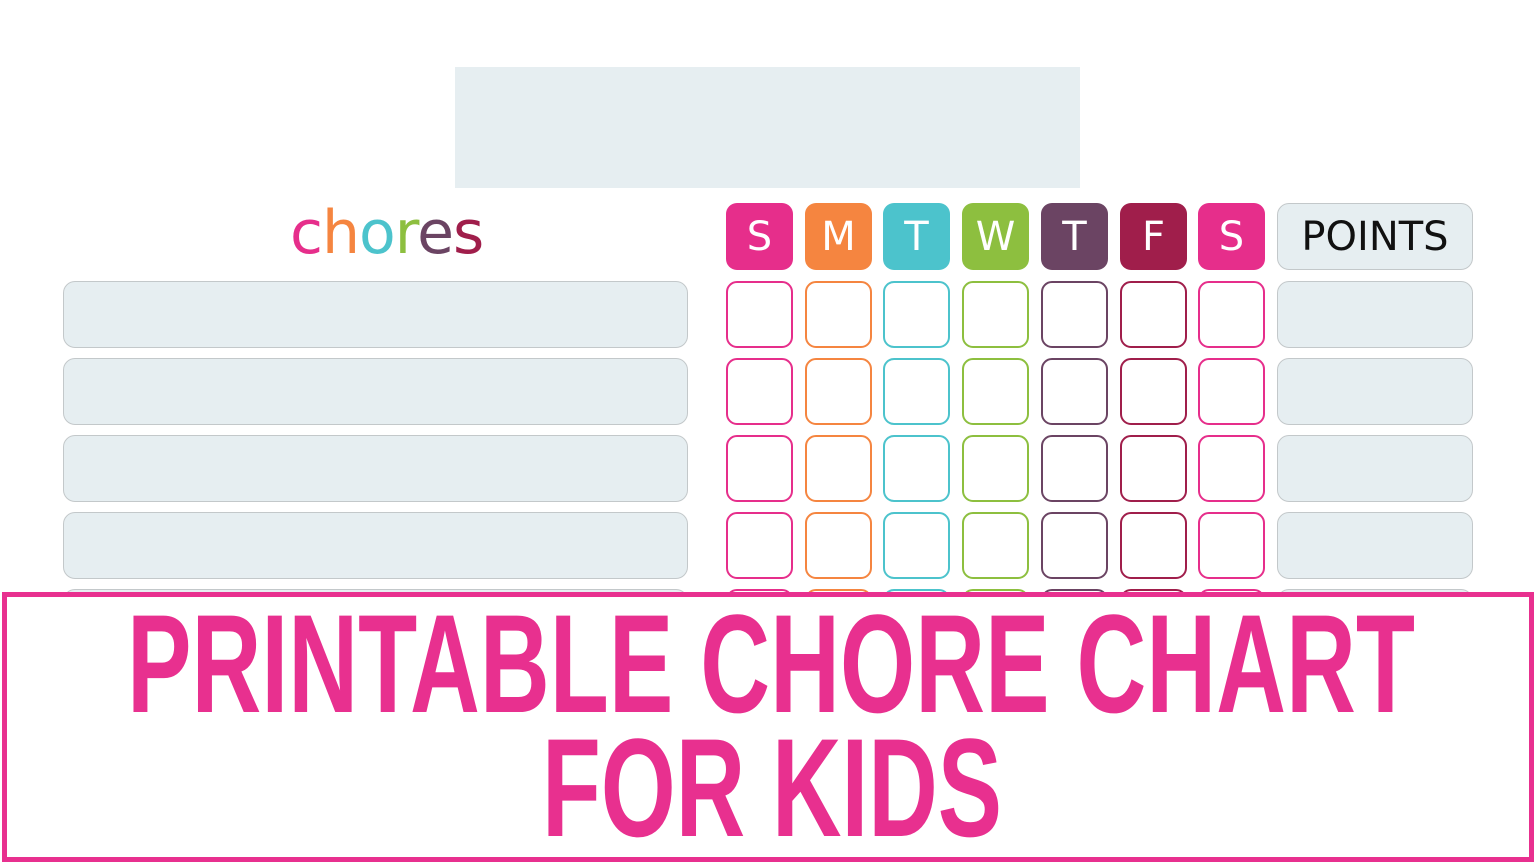 This screenshot has height=864, width=1536. I want to click on day-label: M, so click(838, 236).